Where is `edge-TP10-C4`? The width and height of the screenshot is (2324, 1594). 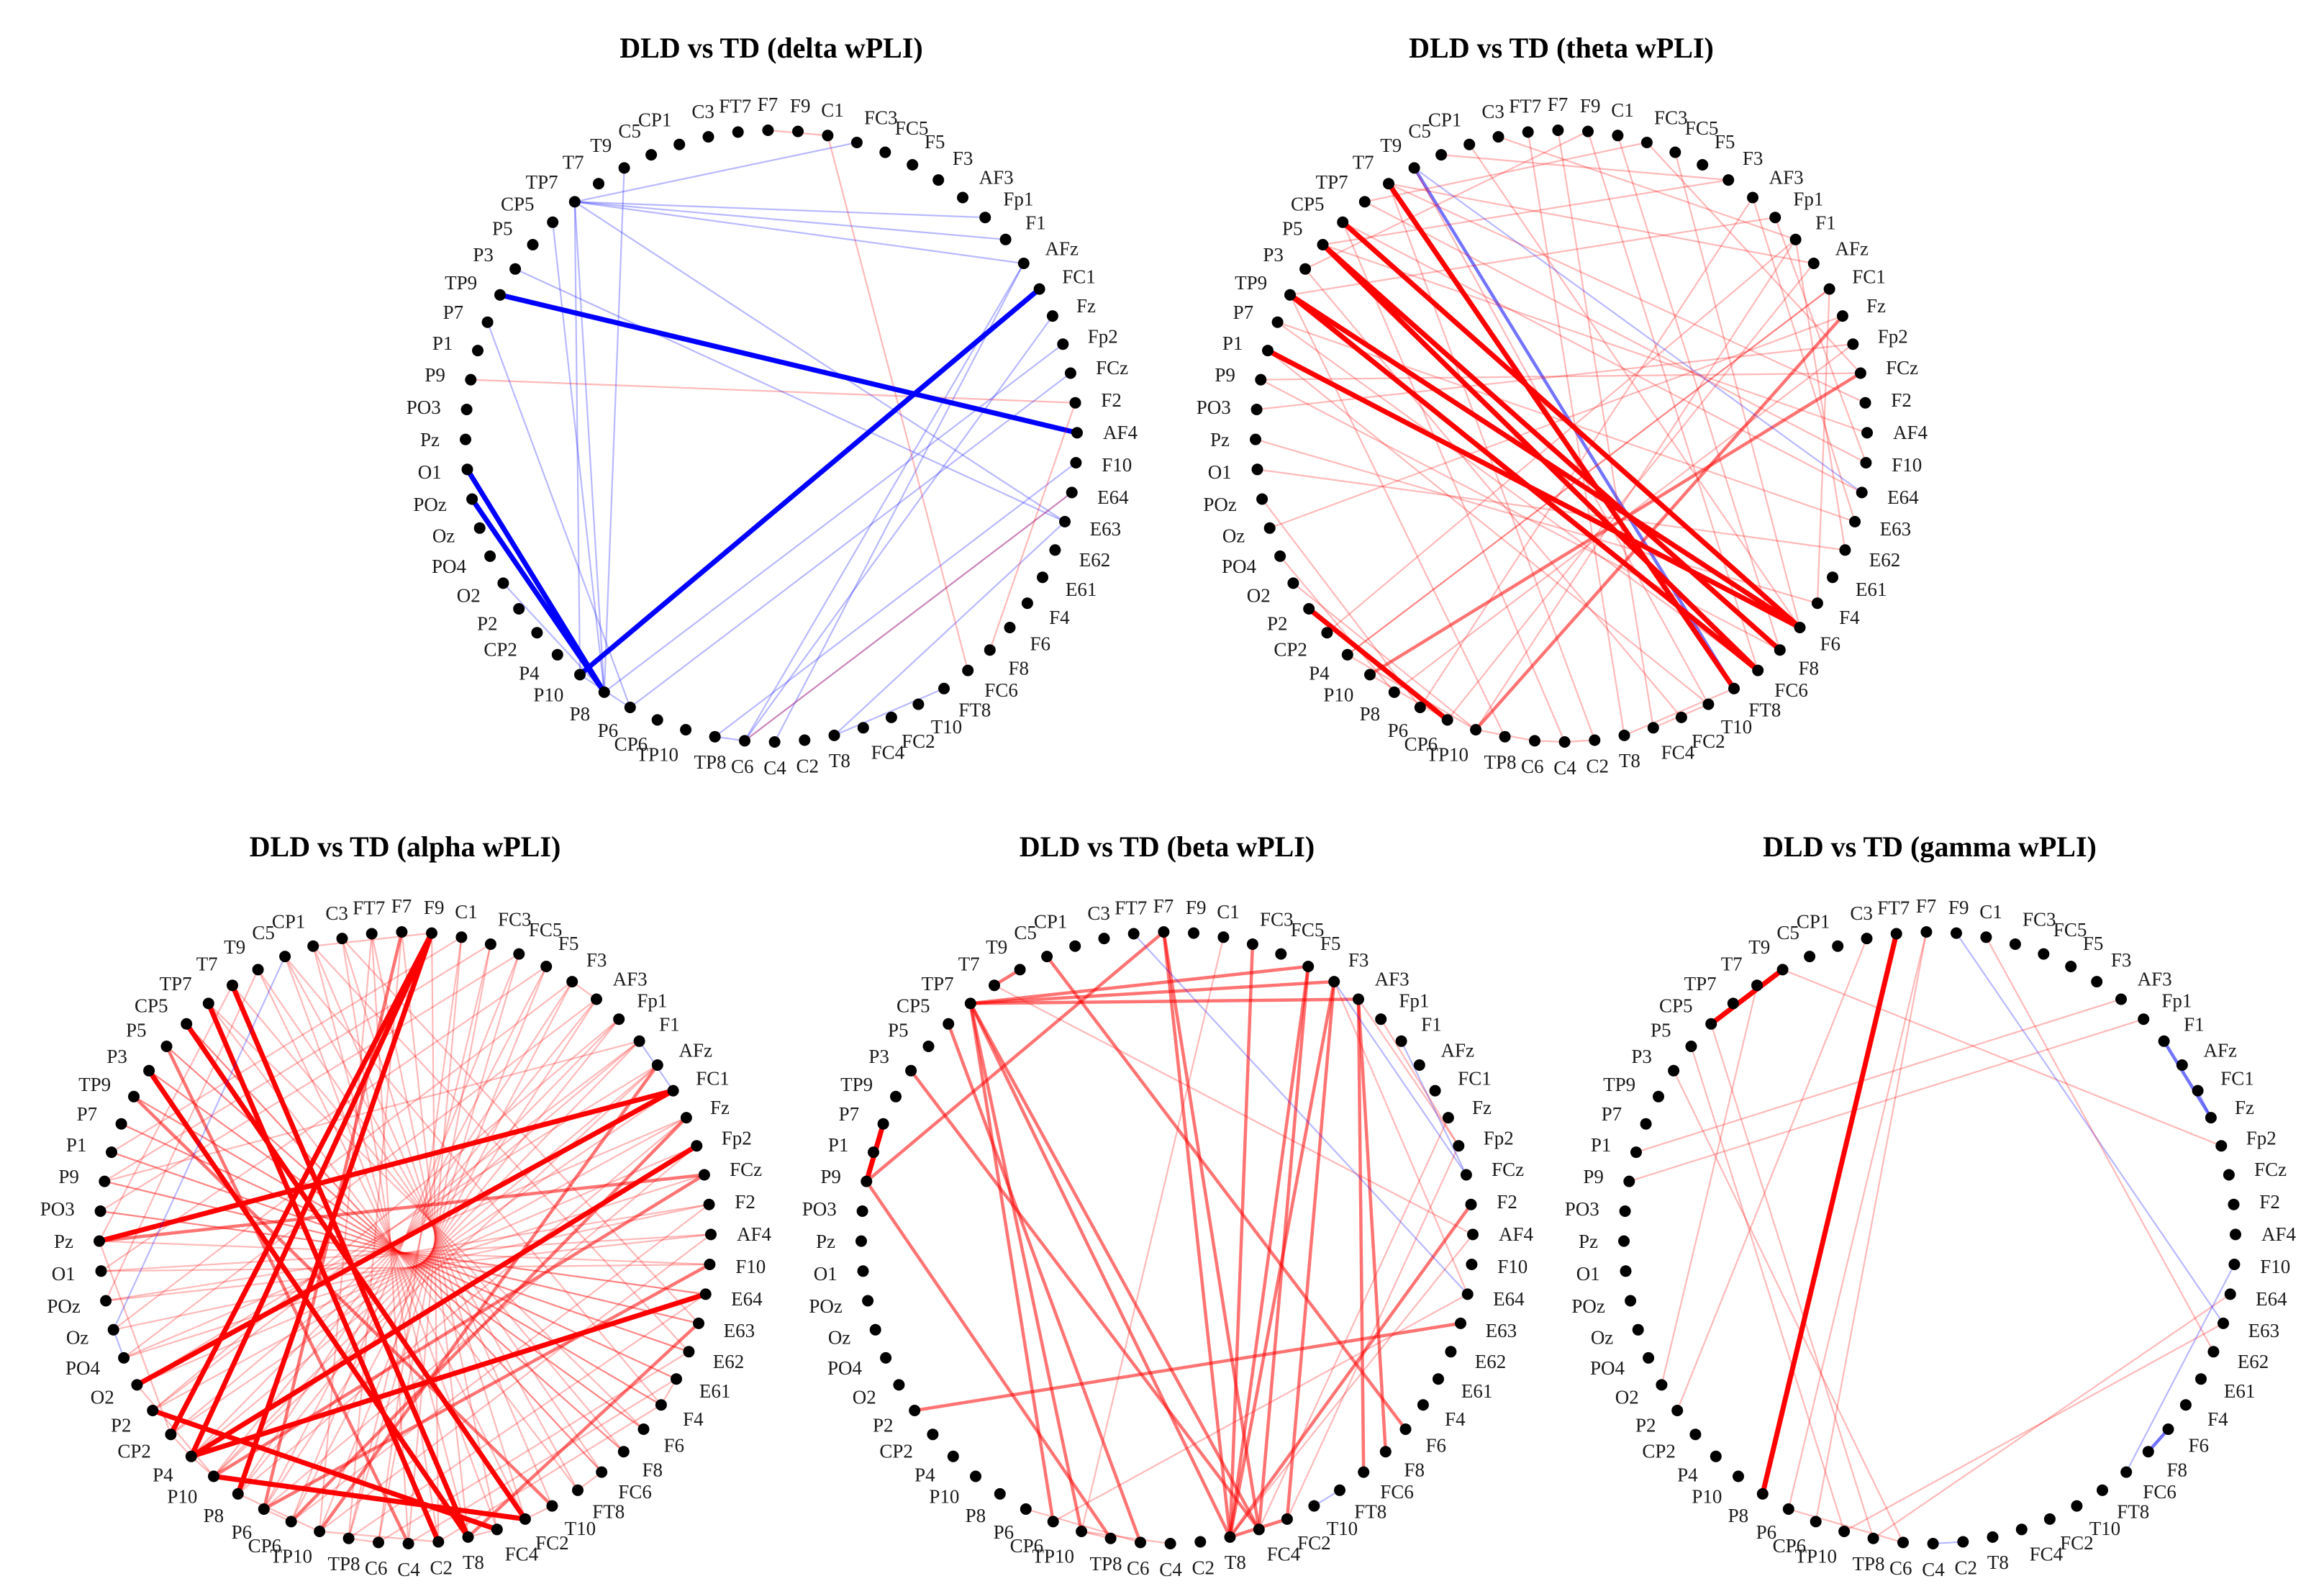
edge-TP10-C4 is located at coordinates (1125, 1537).